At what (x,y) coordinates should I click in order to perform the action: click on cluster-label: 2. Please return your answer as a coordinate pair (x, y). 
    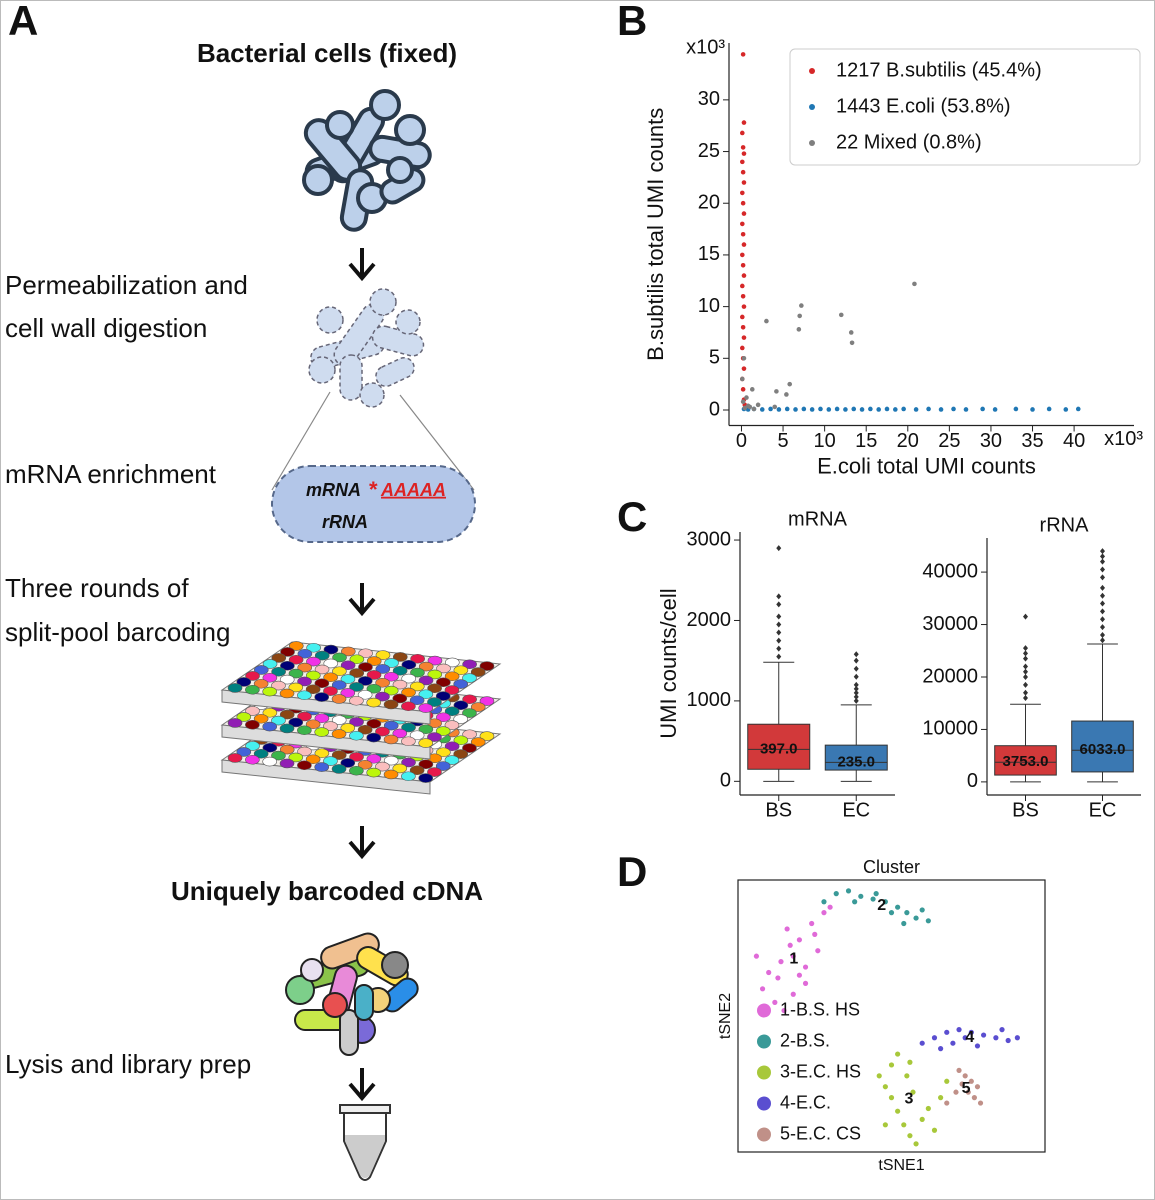
    Looking at the image, I should click on (881, 905).